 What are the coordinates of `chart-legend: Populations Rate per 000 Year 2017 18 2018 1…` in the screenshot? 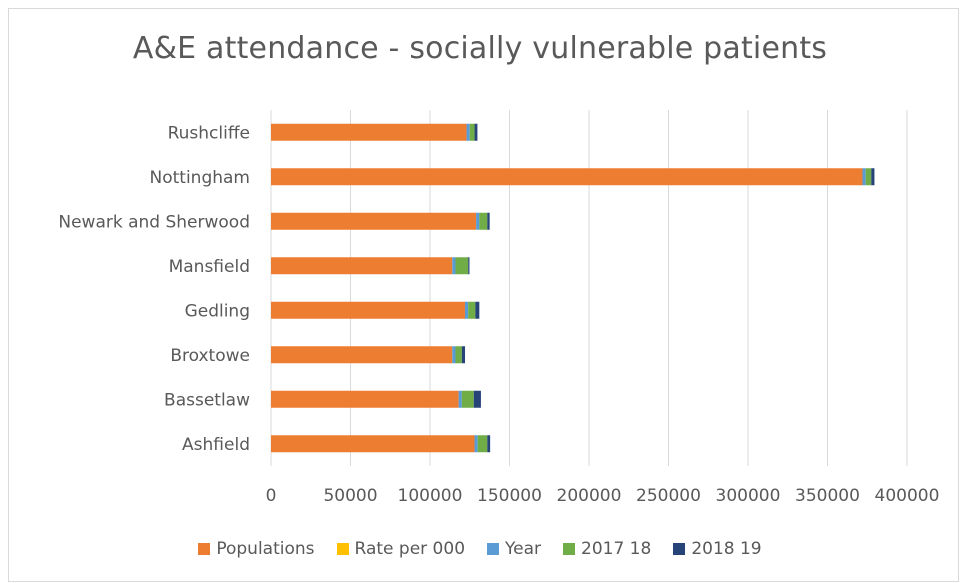 It's located at (480, 549).